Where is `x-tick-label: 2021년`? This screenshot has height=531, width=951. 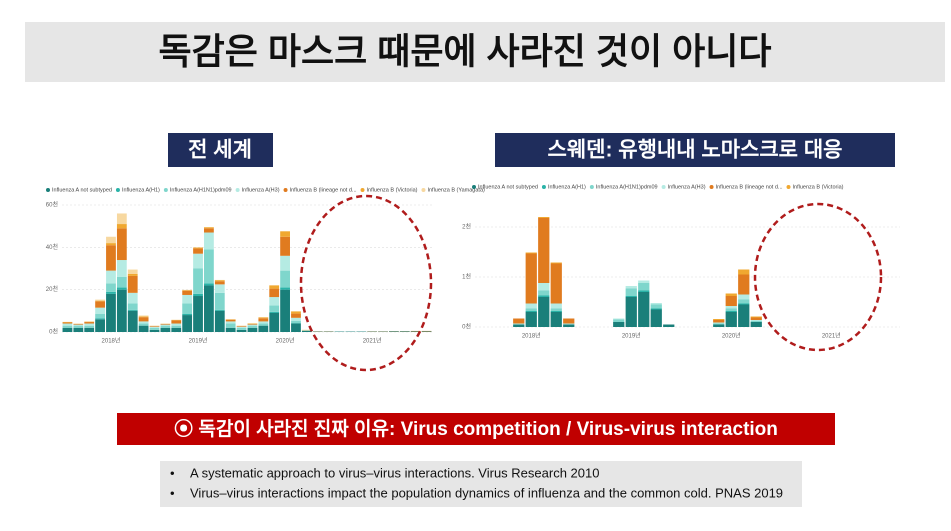
x-tick-label: 2021년 is located at coordinates (831, 336).